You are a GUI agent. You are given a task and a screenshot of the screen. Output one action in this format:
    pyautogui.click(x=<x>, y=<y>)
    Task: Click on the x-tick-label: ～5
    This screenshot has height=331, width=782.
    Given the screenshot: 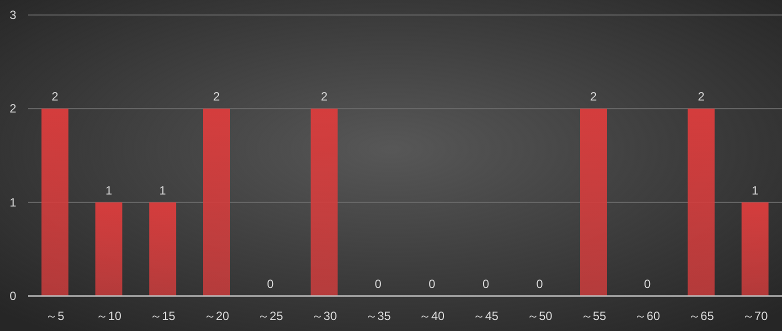 What is the action you would take?
    pyautogui.click(x=55, y=316)
    